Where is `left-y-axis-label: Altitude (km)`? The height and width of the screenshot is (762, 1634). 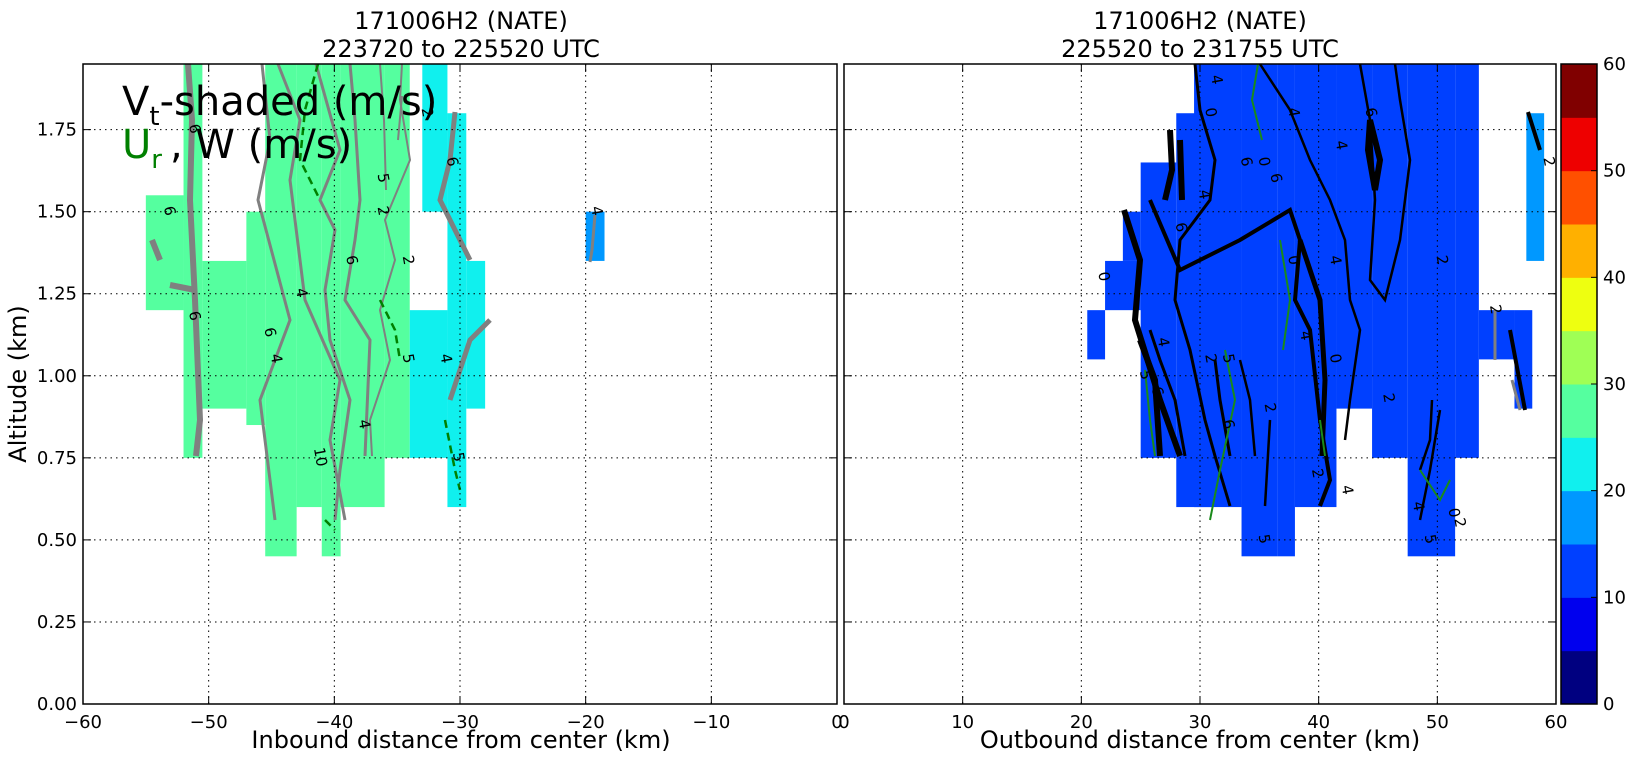 left-y-axis-label: Altitude (km) is located at coordinates (18, 383).